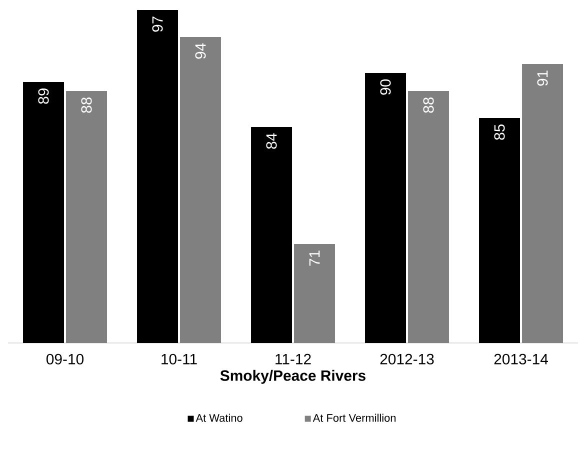  What do you see at coordinates (179, 359) in the screenshot?
I see `x-tick-label: 10-11` at bounding box center [179, 359].